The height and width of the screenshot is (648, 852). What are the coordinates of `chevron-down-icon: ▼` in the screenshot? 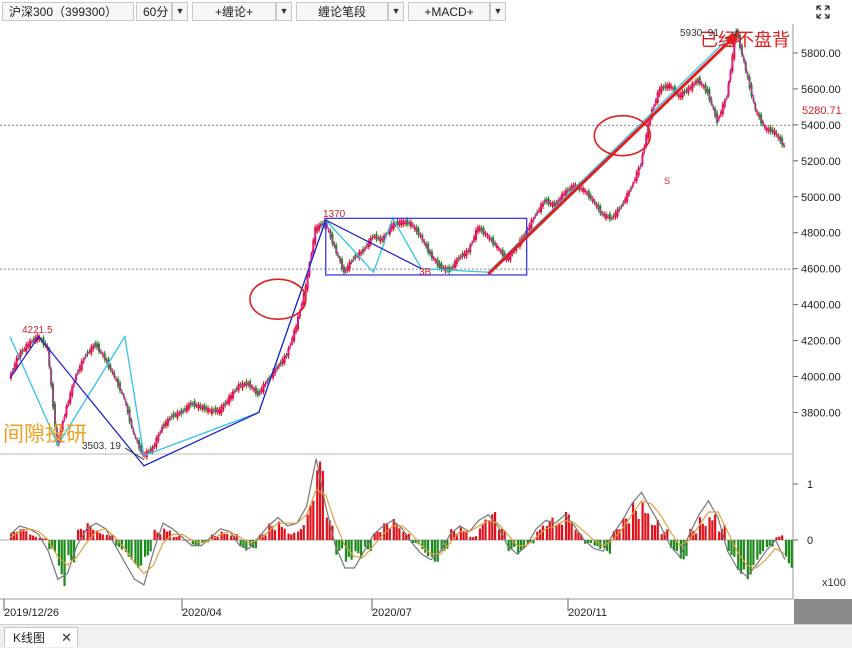 It's located at (498, 11).